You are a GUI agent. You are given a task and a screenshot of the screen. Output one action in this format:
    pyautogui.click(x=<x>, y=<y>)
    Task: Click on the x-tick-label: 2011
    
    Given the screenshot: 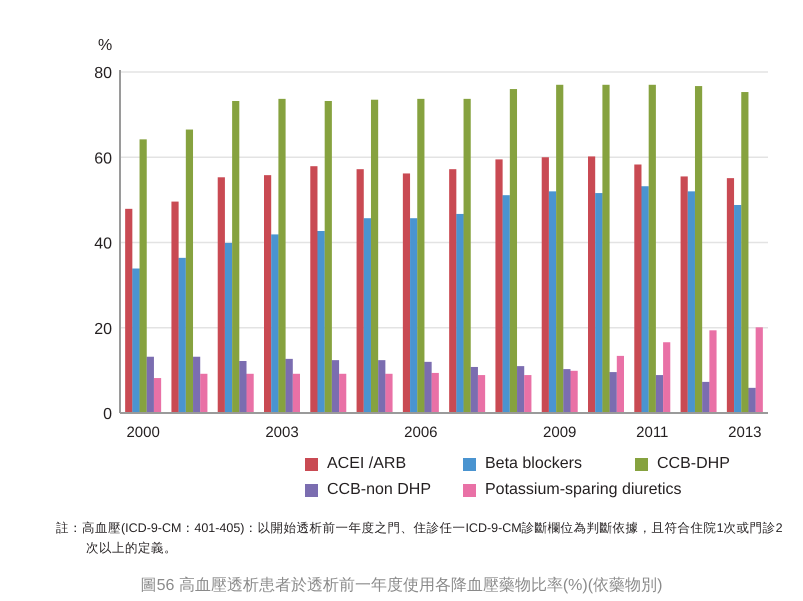 What is the action you would take?
    pyautogui.click(x=652, y=432)
    